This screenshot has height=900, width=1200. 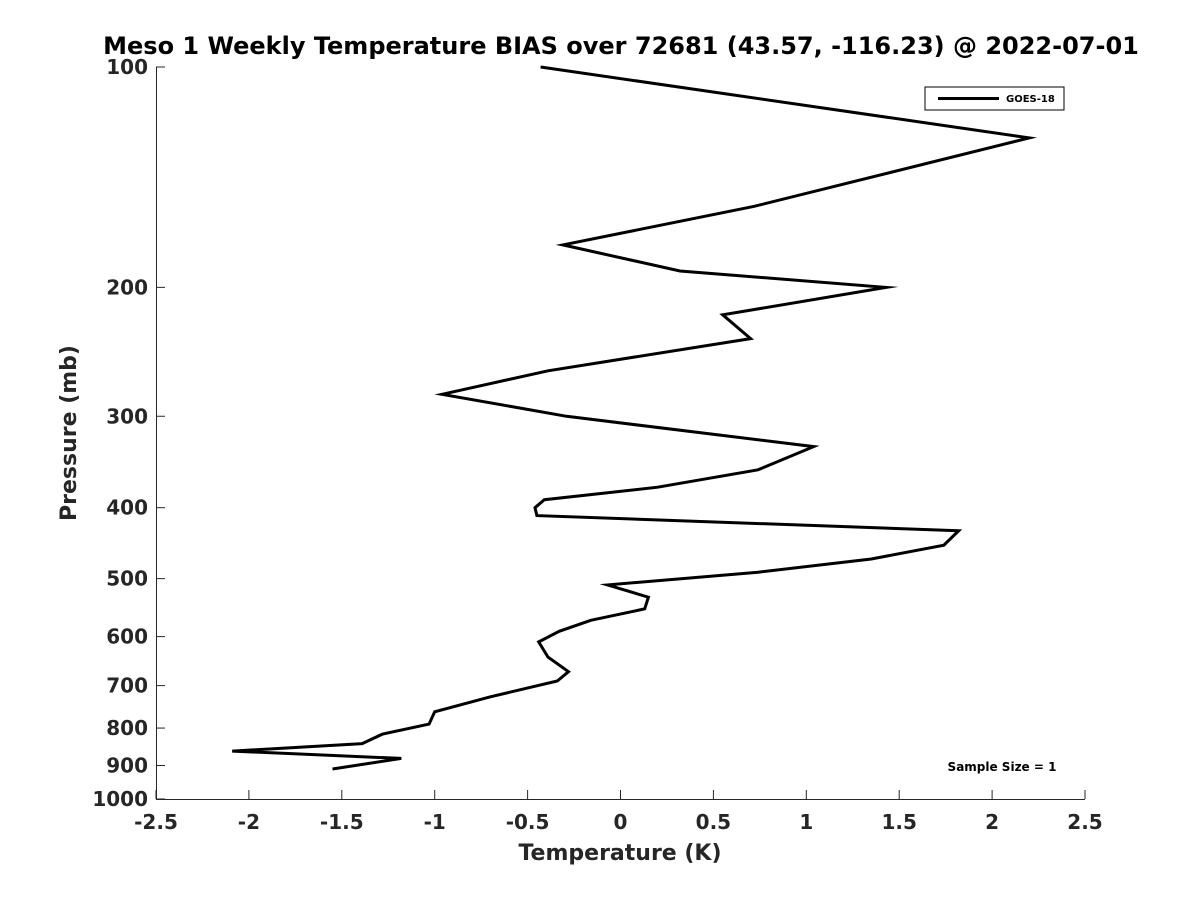 I want to click on y-tick-label: 600, so click(x=127, y=637).